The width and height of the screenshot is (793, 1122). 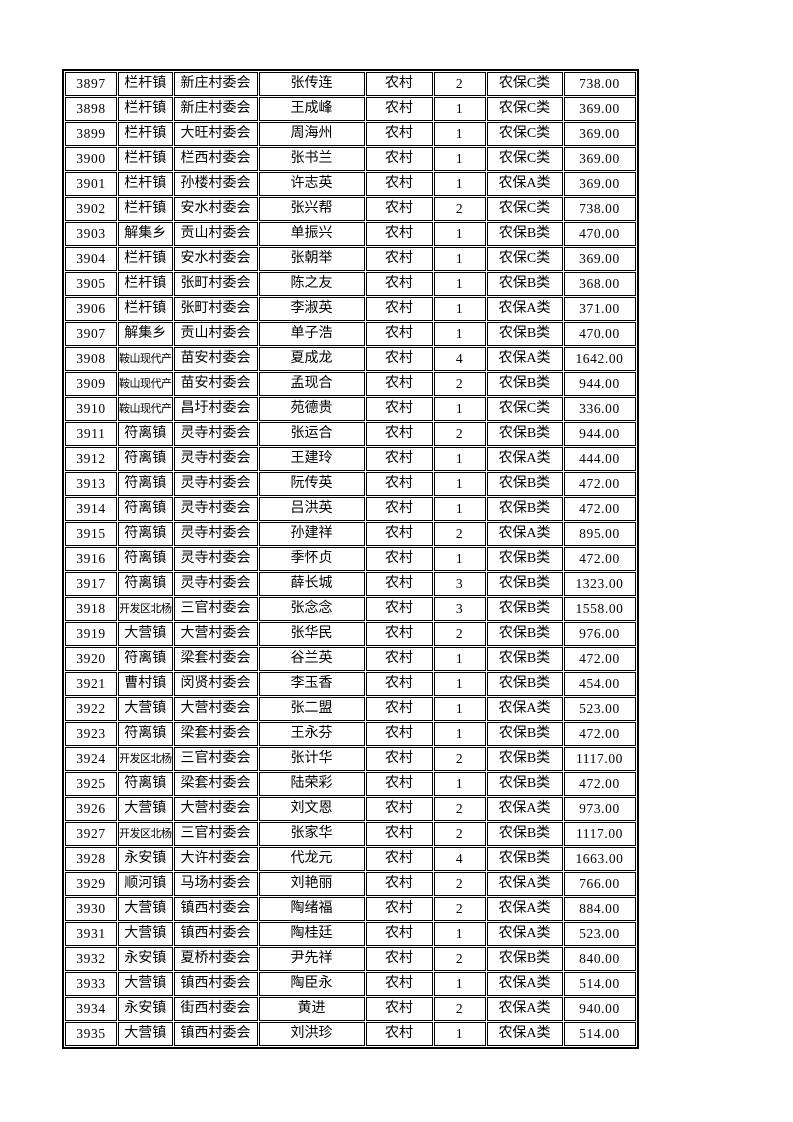 I want to click on table-cell-amount: 444.00, so click(x=599, y=459).